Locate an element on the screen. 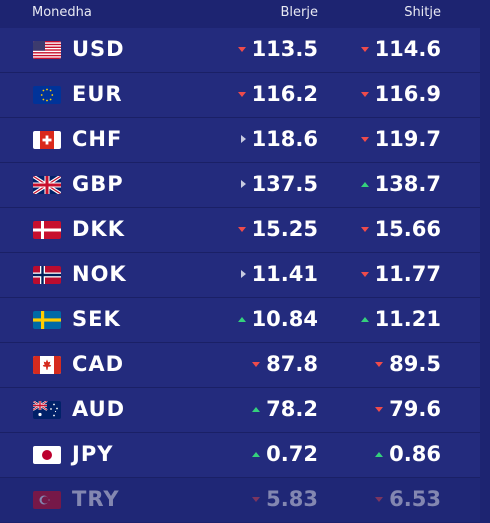 The height and width of the screenshot is (523, 490). table-row: CHF 118.6 119.7 is located at coordinates (240, 140).